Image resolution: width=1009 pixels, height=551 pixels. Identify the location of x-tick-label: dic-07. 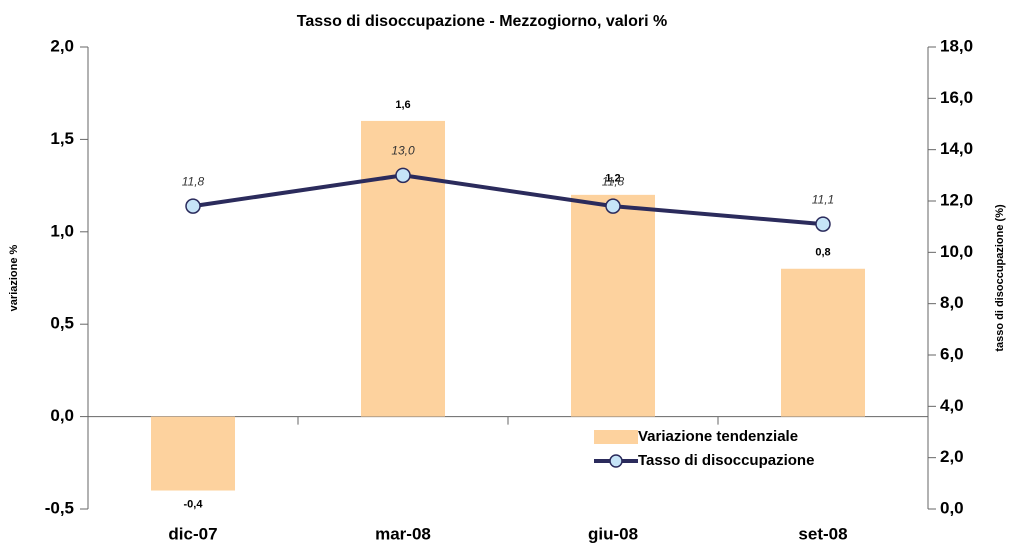
(192, 533).